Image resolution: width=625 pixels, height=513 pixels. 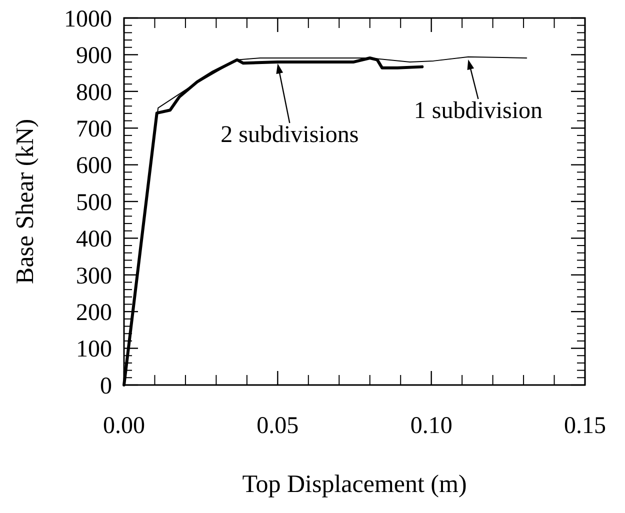 I want to click on y-tick-label: 300, so click(x=94, y=276).